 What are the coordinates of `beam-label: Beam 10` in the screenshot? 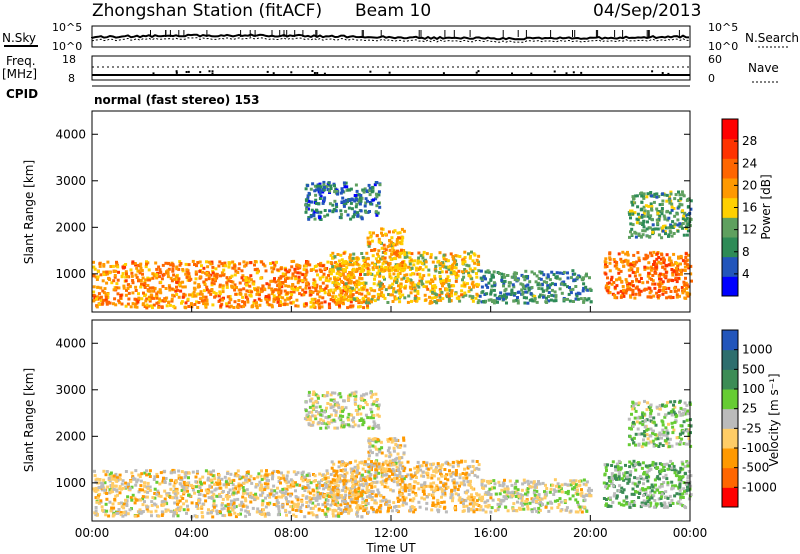 It's located at (393, 11).